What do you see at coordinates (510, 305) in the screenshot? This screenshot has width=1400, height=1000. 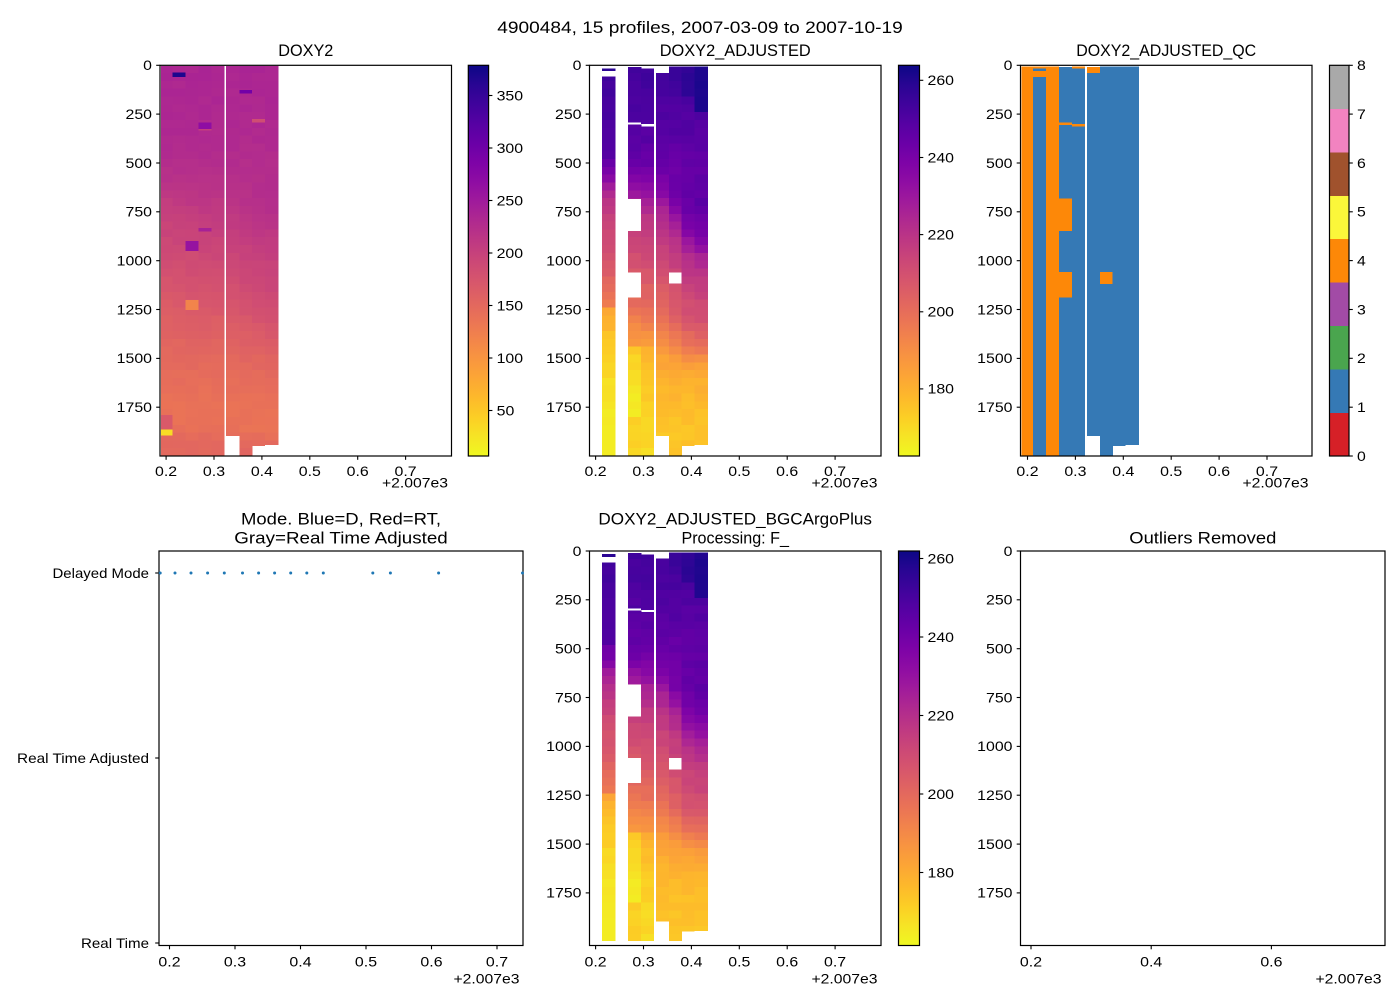 I see `svg-text: 150` at bounding box center [510, 305].